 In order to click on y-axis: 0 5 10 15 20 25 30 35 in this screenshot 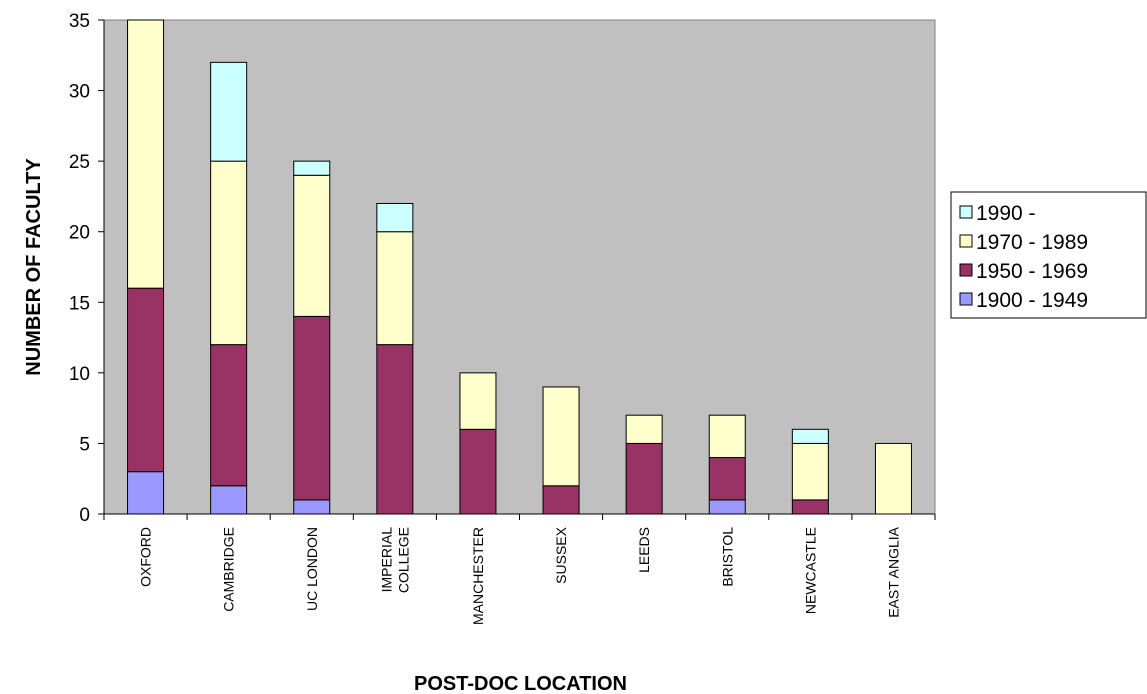, I will do `click(87, 268)`.